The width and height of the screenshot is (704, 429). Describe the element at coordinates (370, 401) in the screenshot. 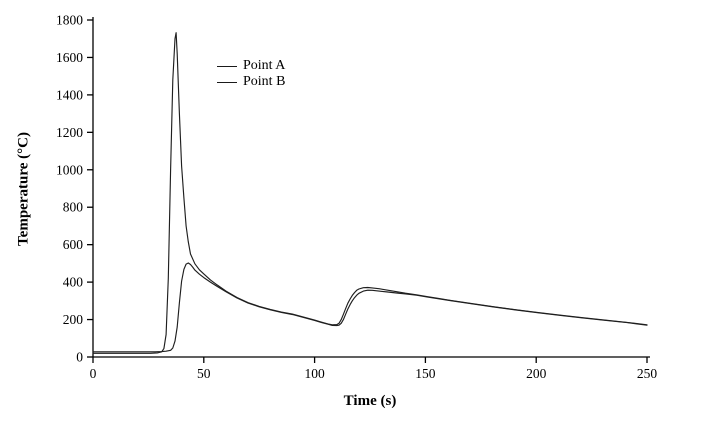

I see `x-axis-title: Time (s)` at that location.